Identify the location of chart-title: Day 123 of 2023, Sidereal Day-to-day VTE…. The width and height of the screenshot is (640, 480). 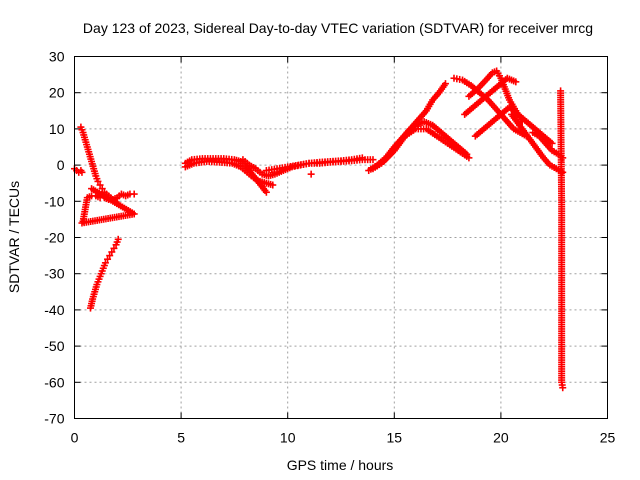
(338, 28).